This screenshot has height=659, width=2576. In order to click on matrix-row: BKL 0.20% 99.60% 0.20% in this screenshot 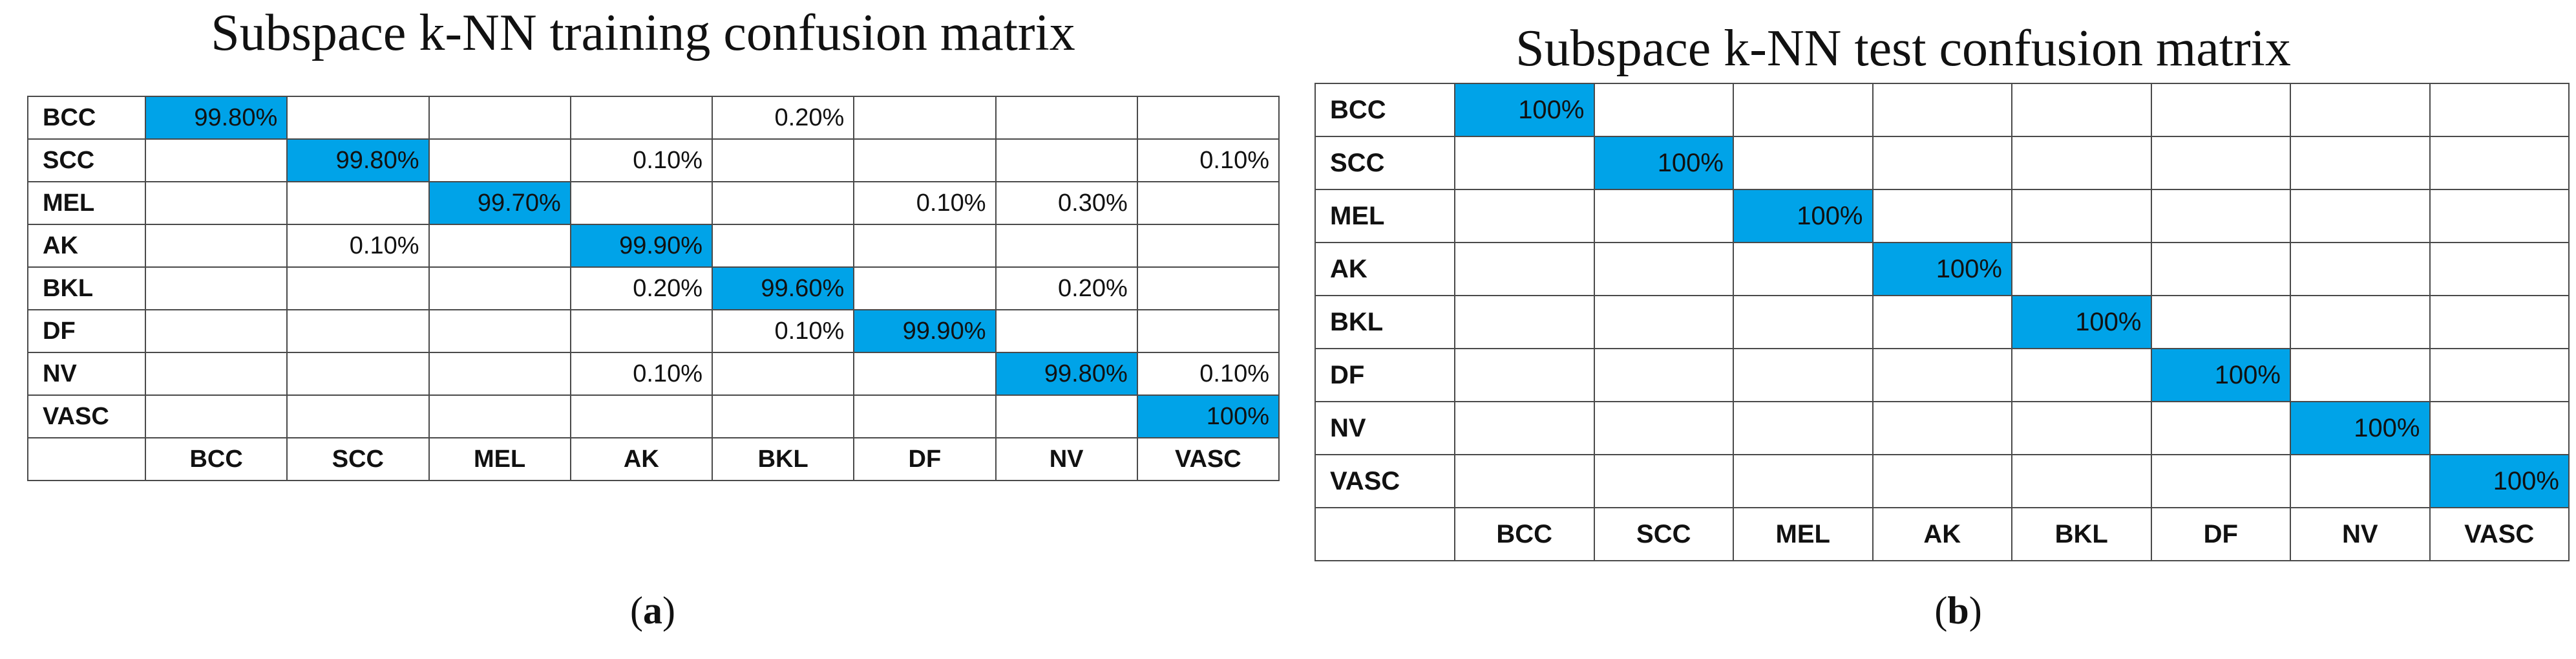, I will do `click(653, 288)`.